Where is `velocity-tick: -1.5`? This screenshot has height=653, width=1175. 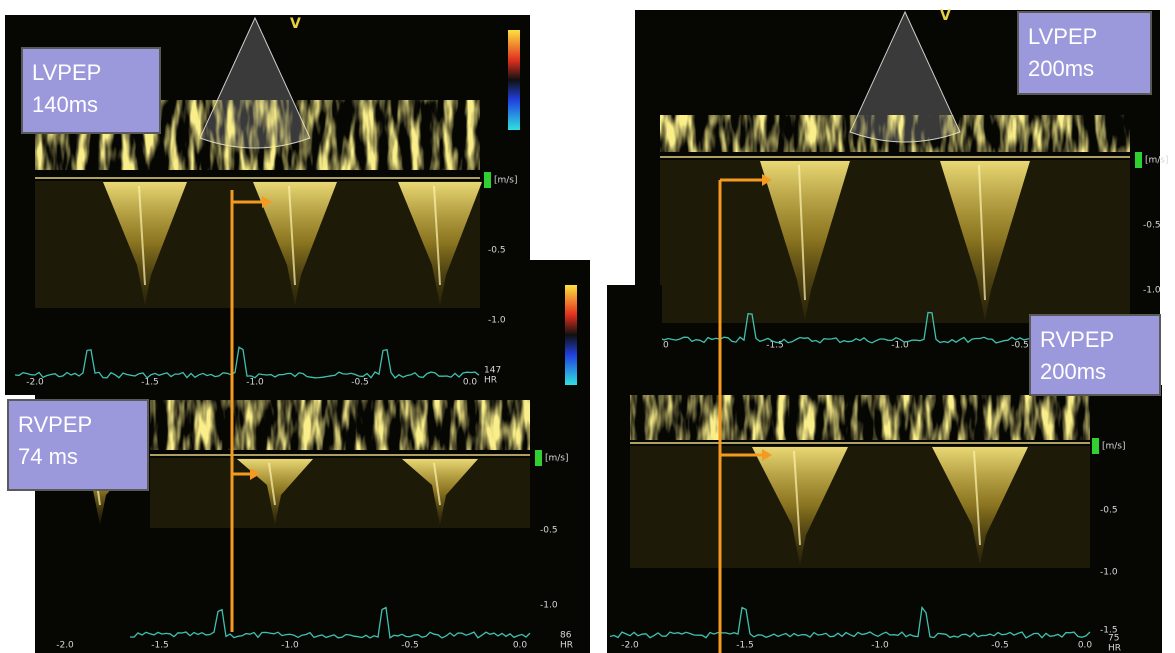
velocity-tick: -1.5 is located at coordinates (1109, 631).